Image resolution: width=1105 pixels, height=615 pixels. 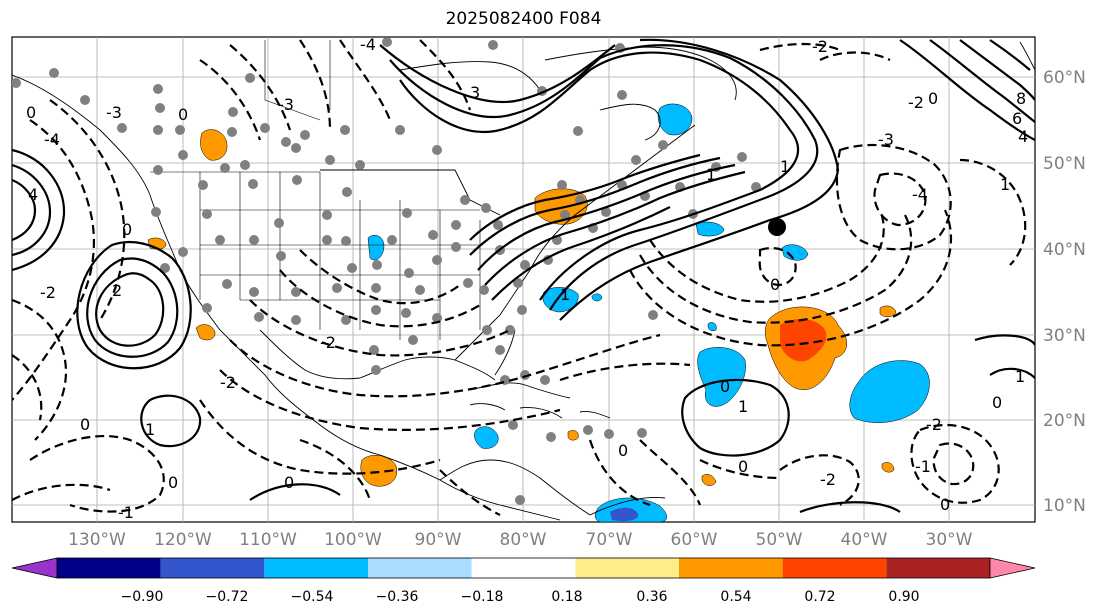 What do you see at coordinates (1021, 98) in the screenshot?
I see `contour-label: 8` at bounding box center [1021, 98].